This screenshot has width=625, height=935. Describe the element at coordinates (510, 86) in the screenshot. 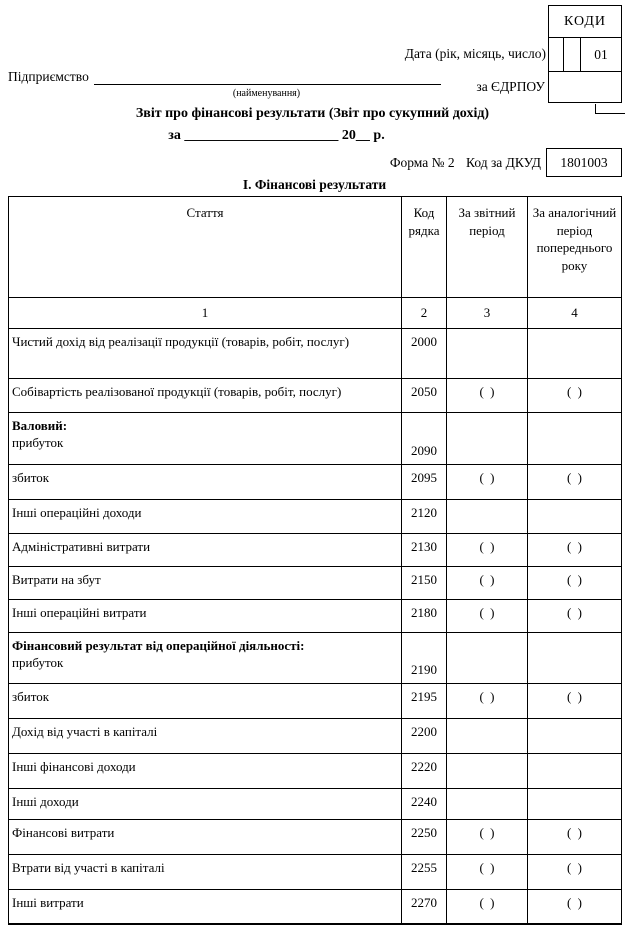

I see `edrpou-label: за ЄДРПОУ` at that location.